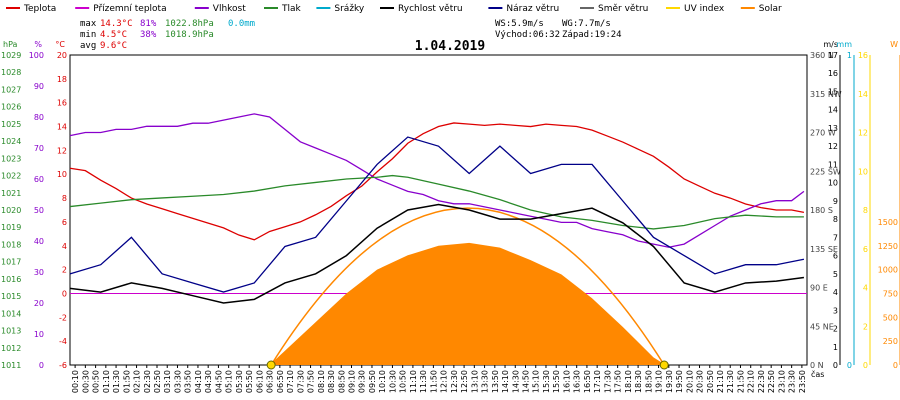 The height and width of the screenshot is (400, 900). I want to click on x-tick-label: 20:10, so click(689, 381).